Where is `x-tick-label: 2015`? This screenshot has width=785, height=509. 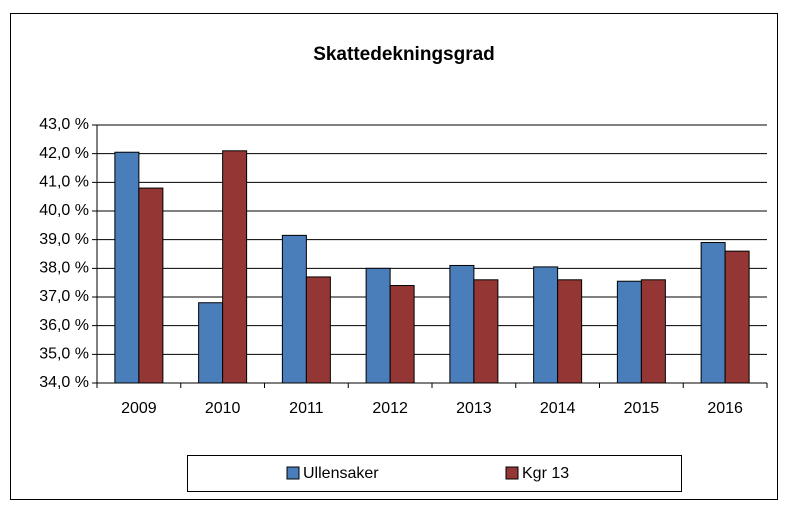
x-tick-label: 2015 is located at coordinates (642, 408).